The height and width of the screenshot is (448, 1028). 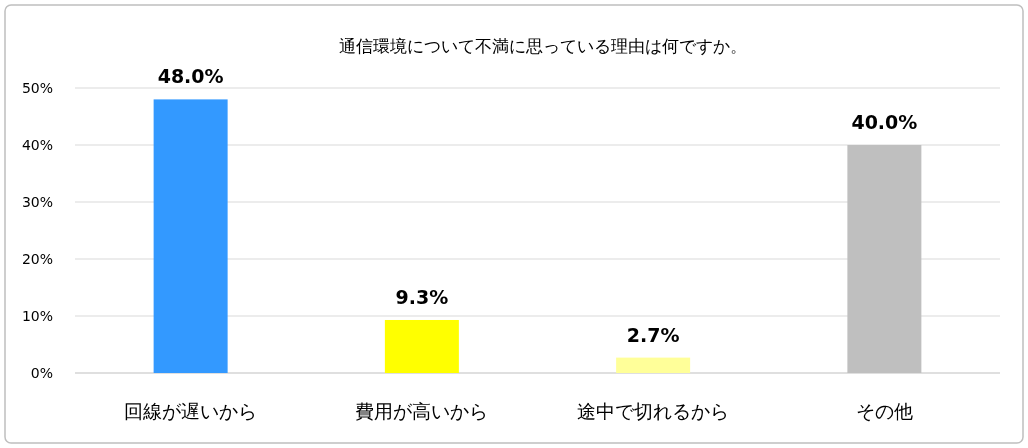 I want to click on x-tick-label: 途中で切れるから, so click(x=653, y=411).